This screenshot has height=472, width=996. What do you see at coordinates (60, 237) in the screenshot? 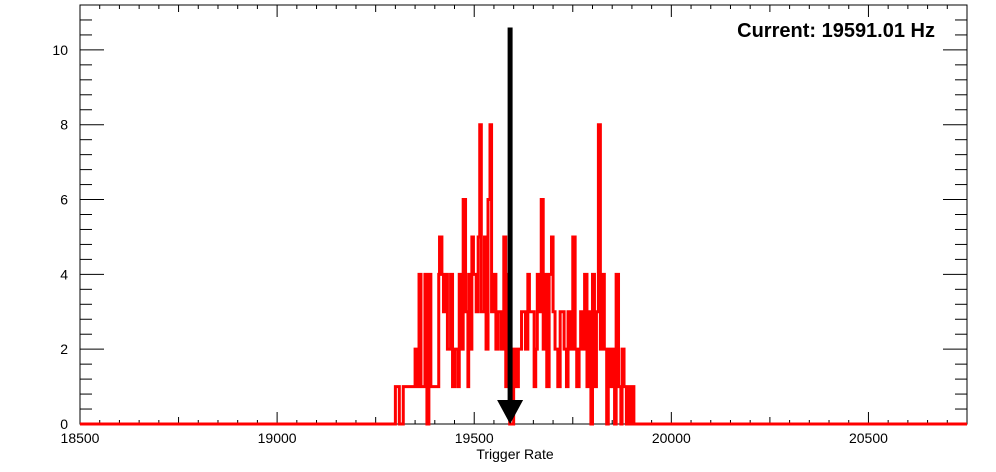
I see `y-axis-tick-labels: 0 2 4 6 8 10` at bounding box center [60, 237].